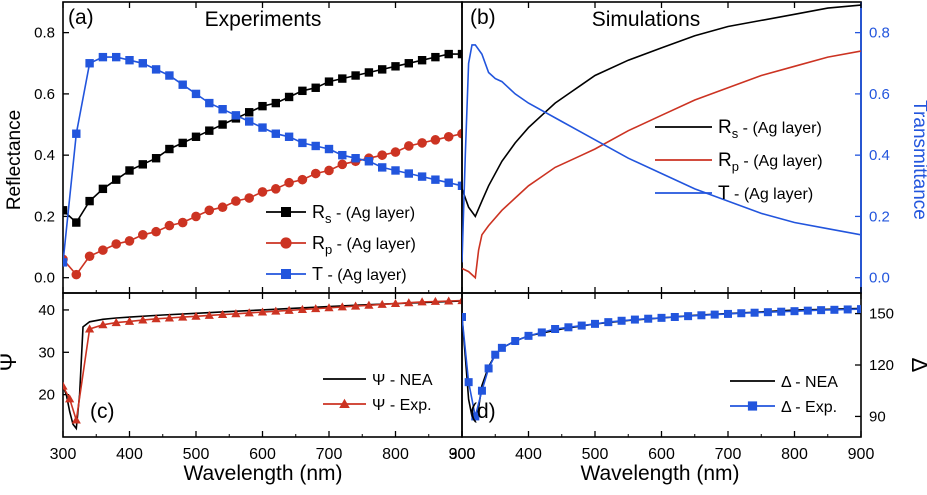 The width and height of the screenshot is (927, 495). What do you see at coordinates (359, 274) in the screenshot?
I see `legend-label: T - (Ag layer)` at bounding box center [359, 274].